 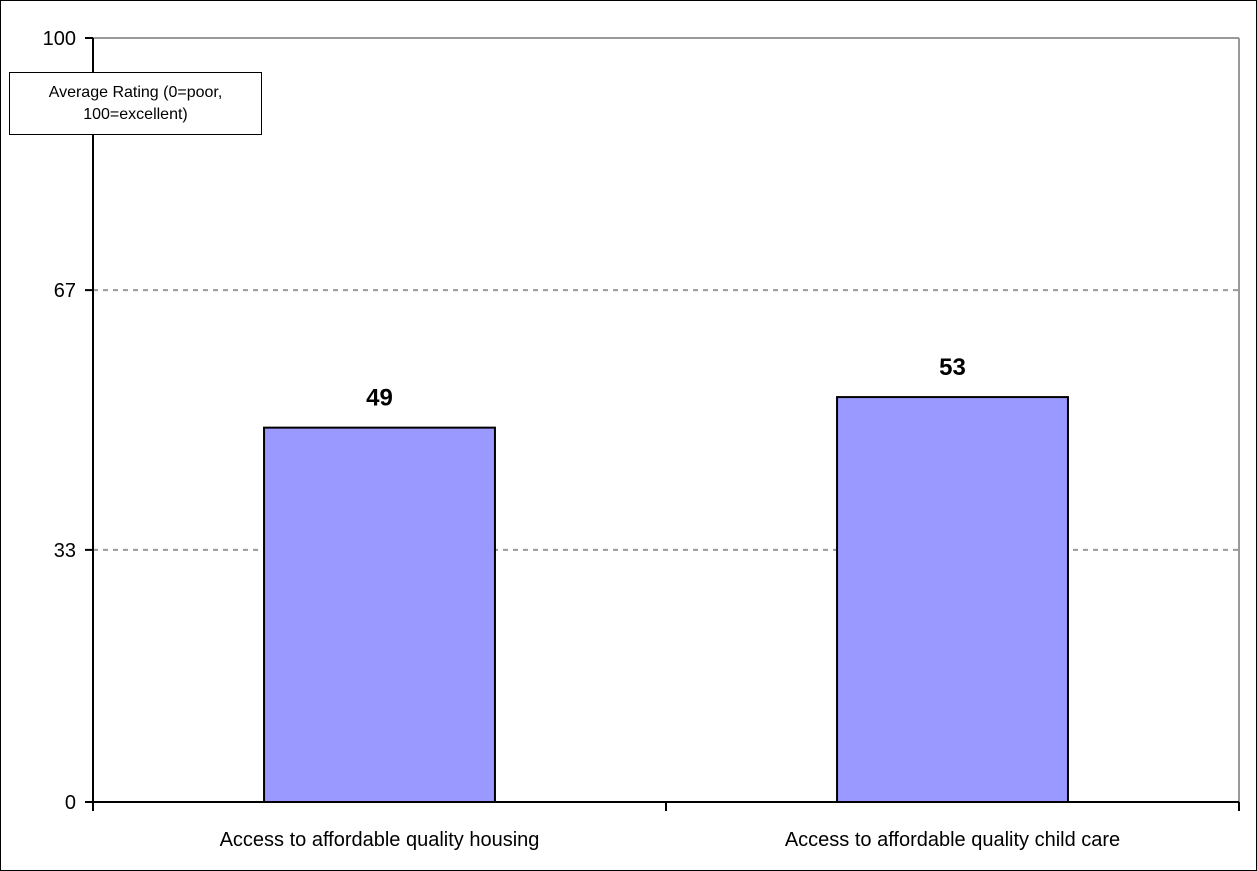 What do you see at coordinates (65, 551) in the screenshot?
I see `y-tick-label-33: 33` at bounding box center [65, 551].